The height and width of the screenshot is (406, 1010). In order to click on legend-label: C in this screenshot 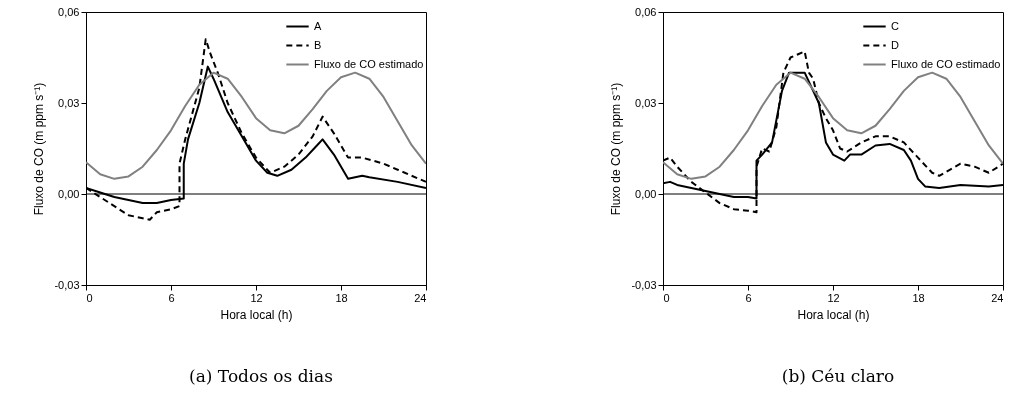, I will do `click(895, 25)`.